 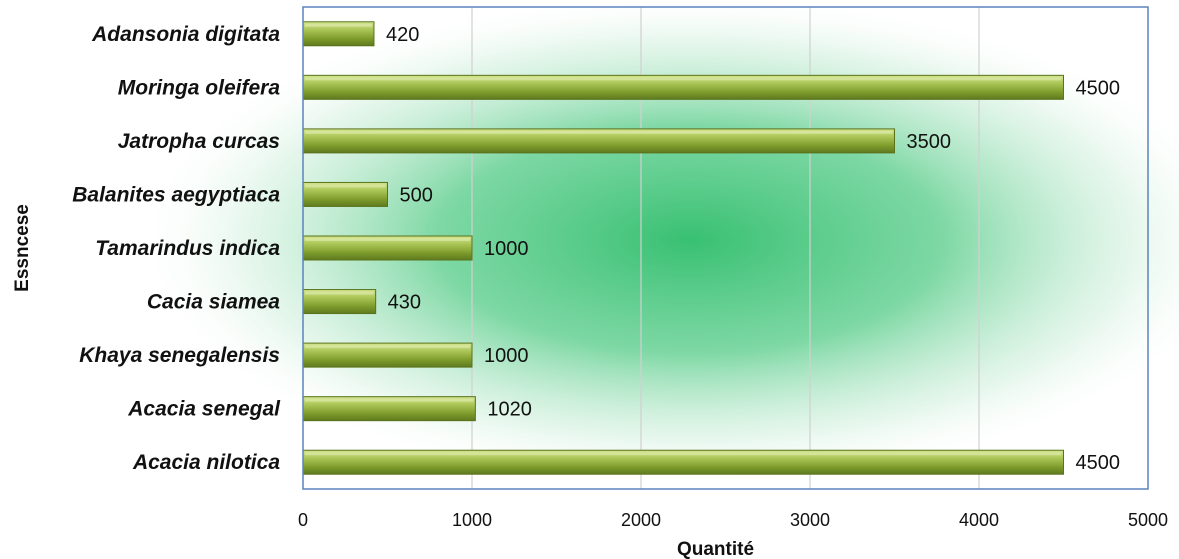 I want to click on x-tick-label: 0, so click(x=303, y=520).